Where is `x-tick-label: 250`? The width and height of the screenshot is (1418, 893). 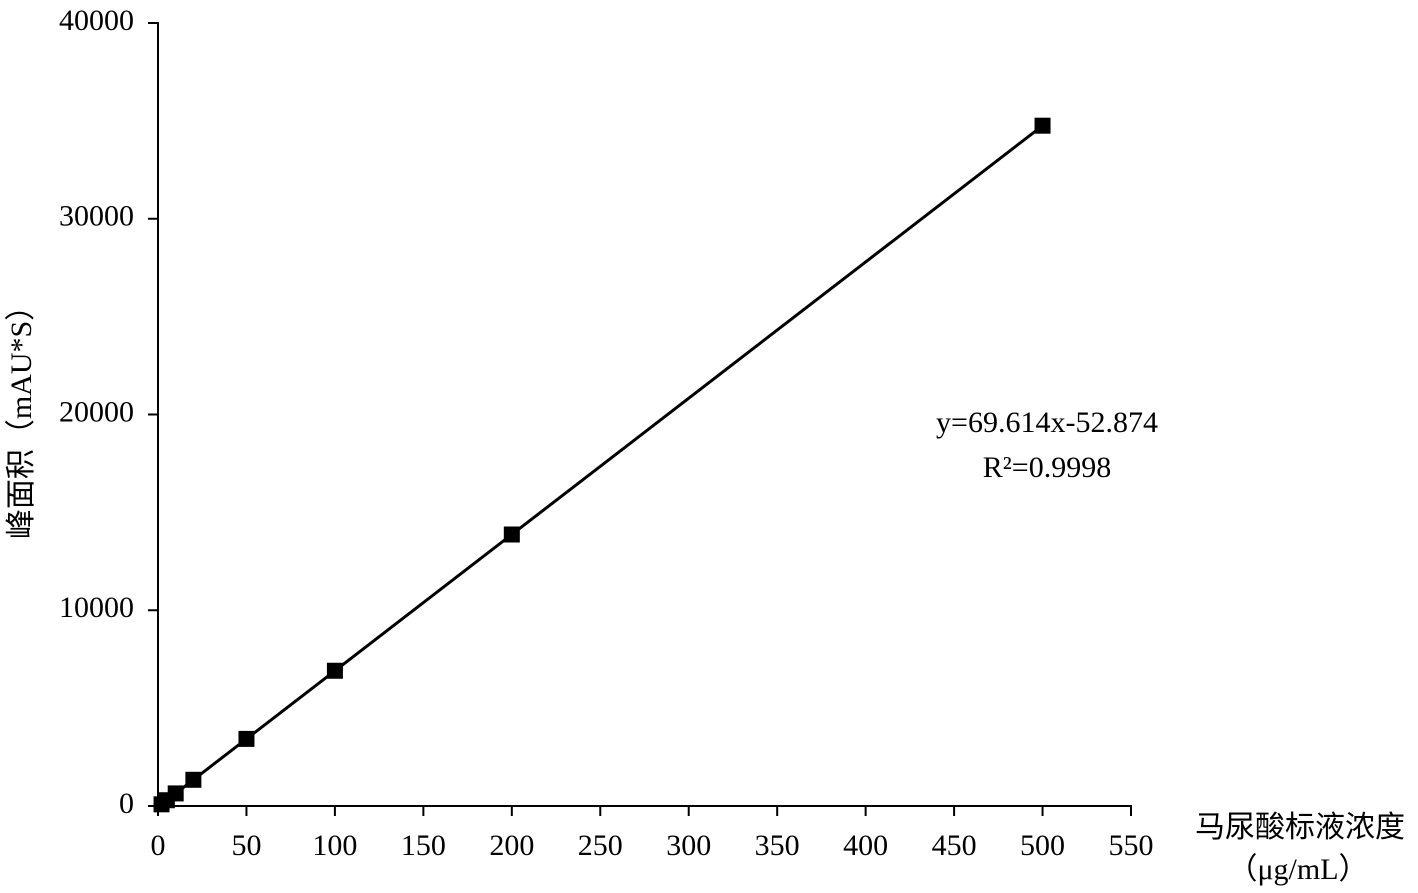
x-tick-label: 250 is located at coordinates (600, 845).